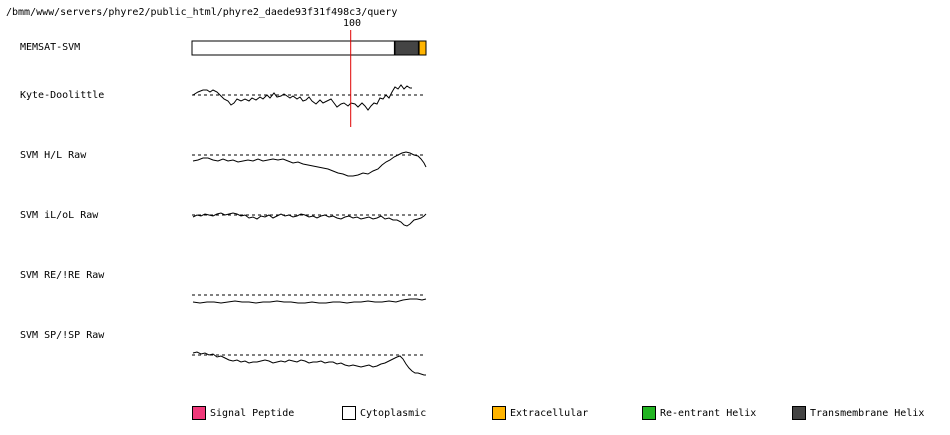  What do you see at coordinates (649, 413) in the screenshot?
I see `legend-swatch-re-entrant-helix` at bounding box center [649, 413].